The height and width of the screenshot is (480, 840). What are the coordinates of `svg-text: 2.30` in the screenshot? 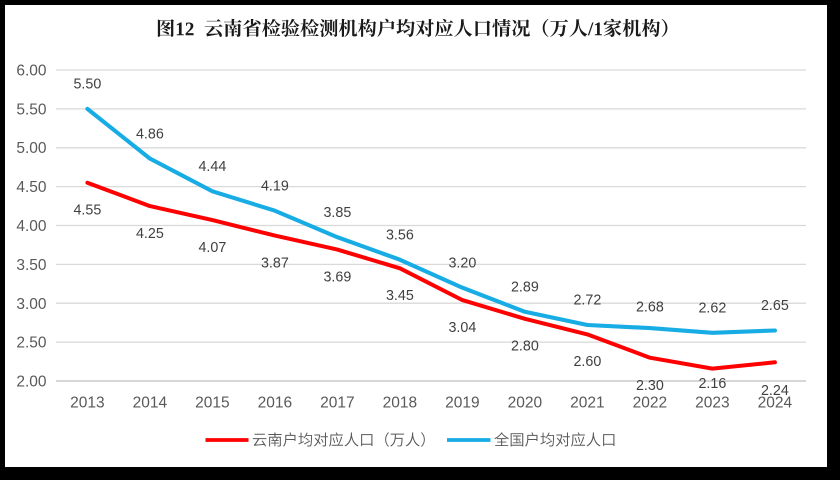 It's located at (650, 386).